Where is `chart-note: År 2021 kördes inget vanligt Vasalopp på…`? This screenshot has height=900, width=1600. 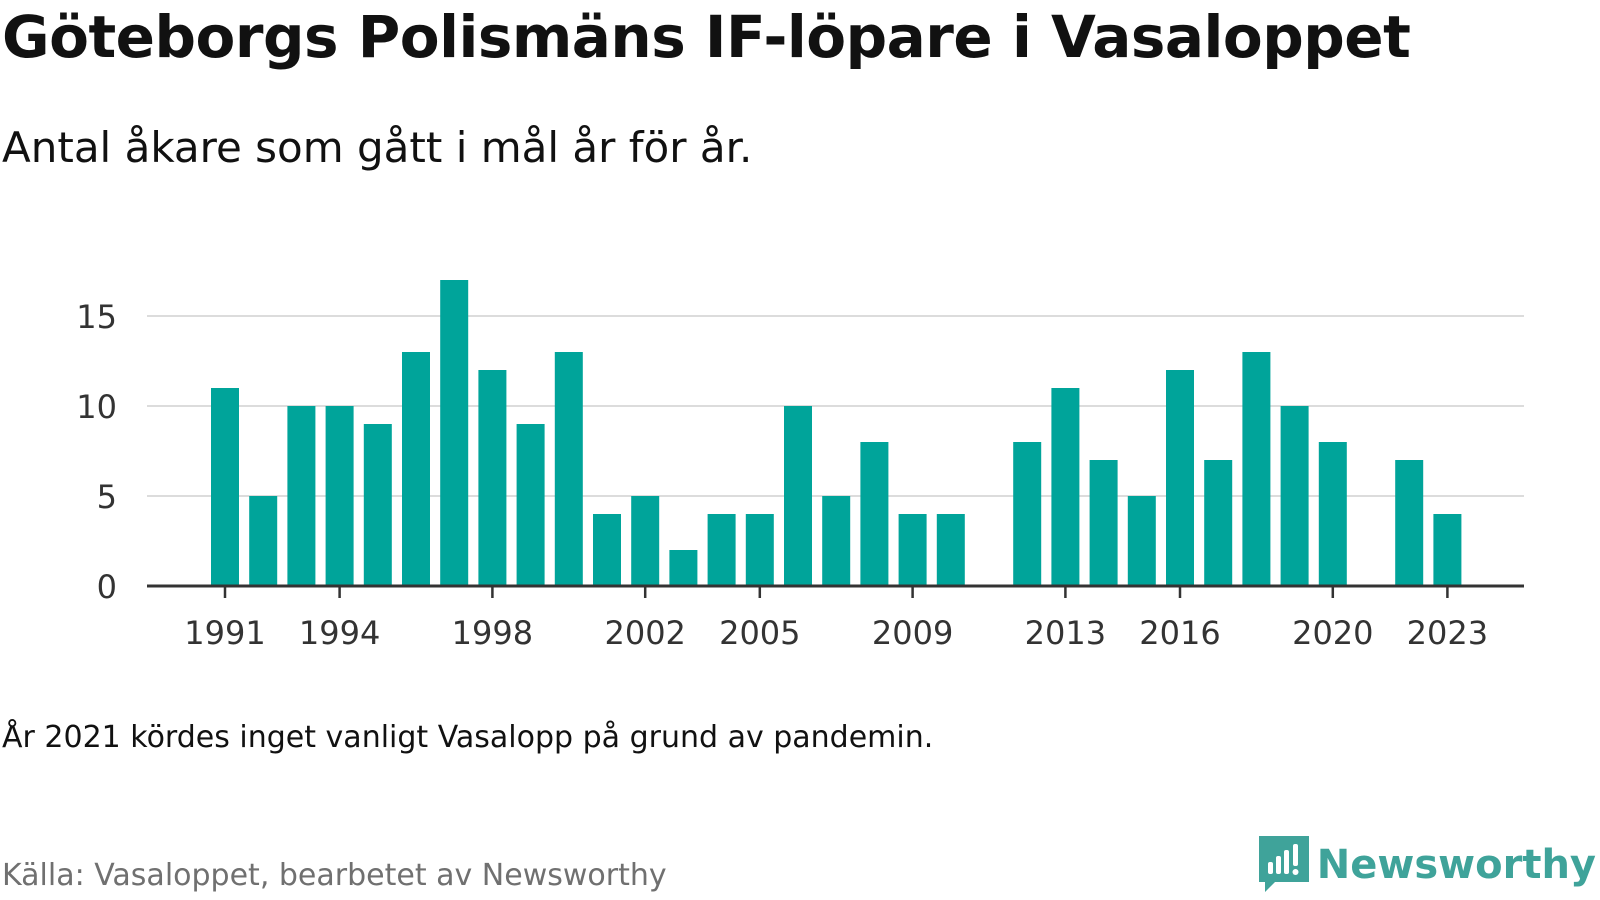
chart-note: År 2021 kördes inget vanligt Vasalopp på… is located at coordinates (468, 737).